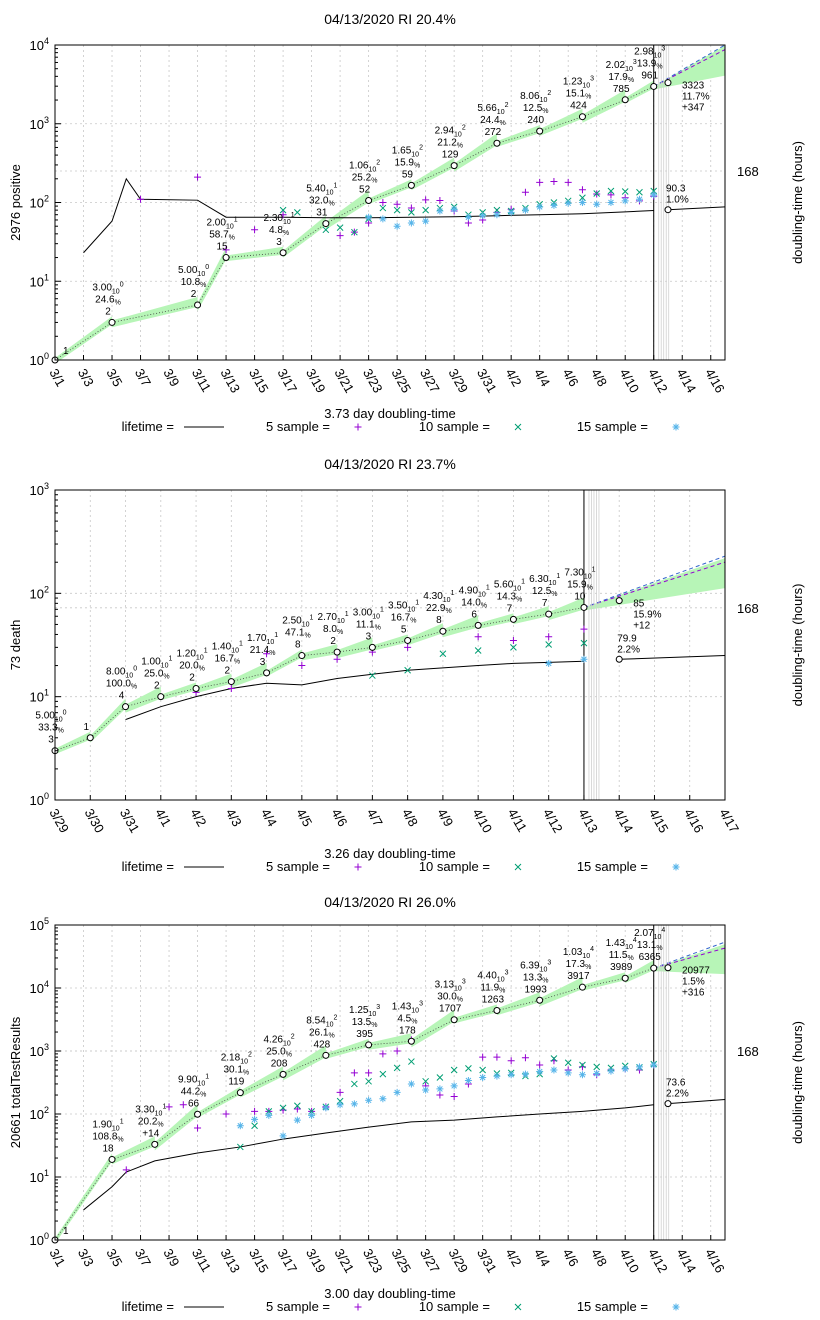 This screenshot has width=820, height=1320. Describe the element at coordinates (198, 817) in the screenshot. I see `xtick-label: 4/2` at that location.